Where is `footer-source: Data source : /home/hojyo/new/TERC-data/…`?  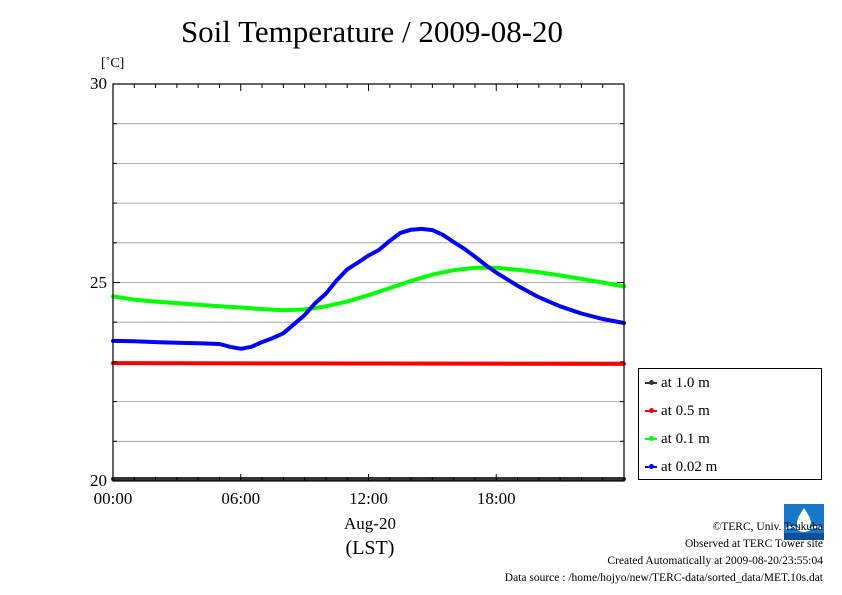
footer-source: Data source : /home/hojyo/new/TERC-data/… is located at coordinates (663, 578).